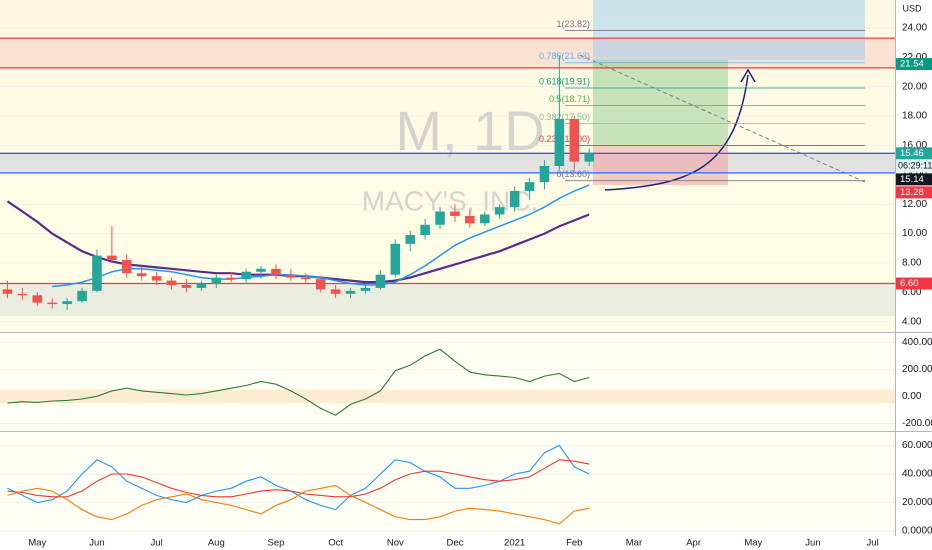 The image size is (932, 550). What do you see at coordinates (748, 75) in the screenshot?
I see `arrow-head` at bounding box center [748, 75].